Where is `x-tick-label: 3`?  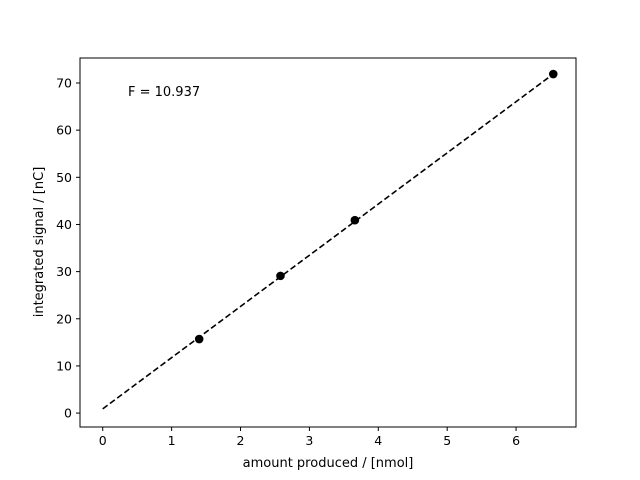
x-tick-label: 3 is located at coordinates (309, 440).